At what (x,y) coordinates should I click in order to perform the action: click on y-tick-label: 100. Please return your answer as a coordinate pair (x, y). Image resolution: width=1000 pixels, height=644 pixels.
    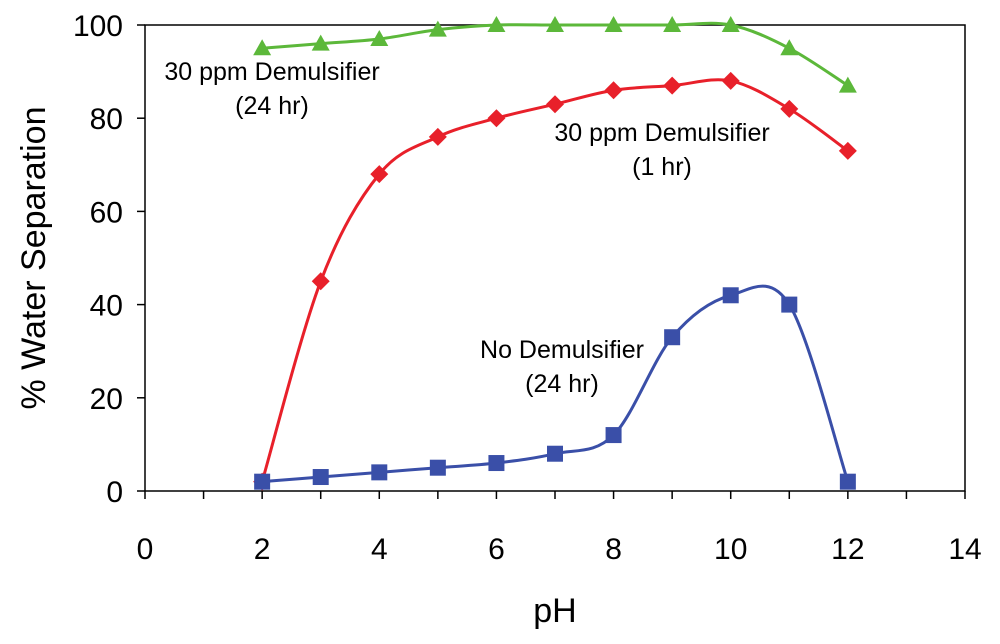
    Looking at the image, I should click on (98, 26).